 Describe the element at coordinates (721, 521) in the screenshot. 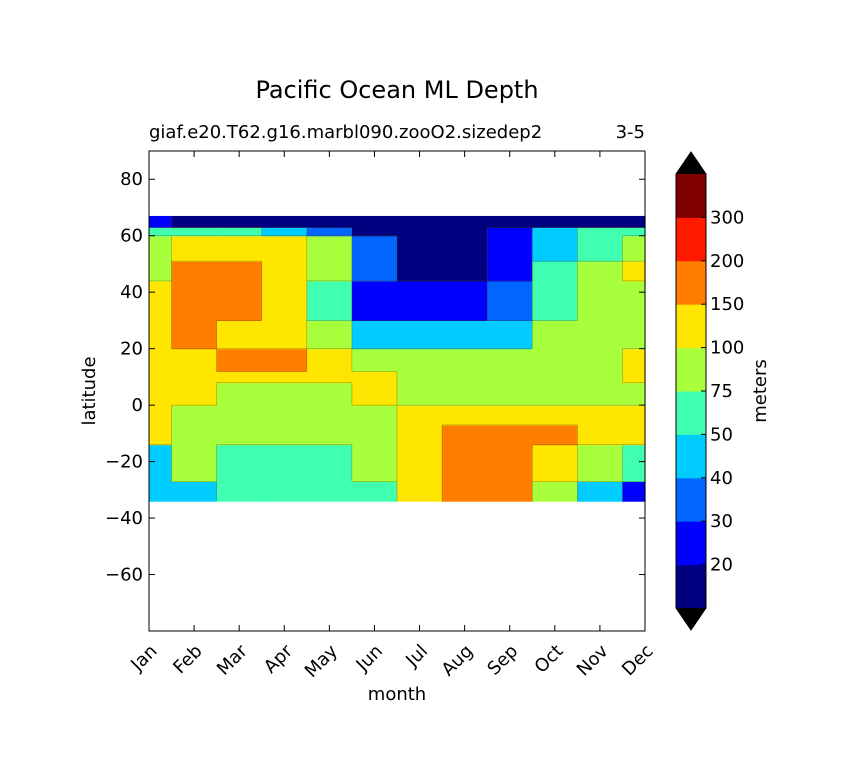

I see `colorbar-tick-label: 30` at that location.